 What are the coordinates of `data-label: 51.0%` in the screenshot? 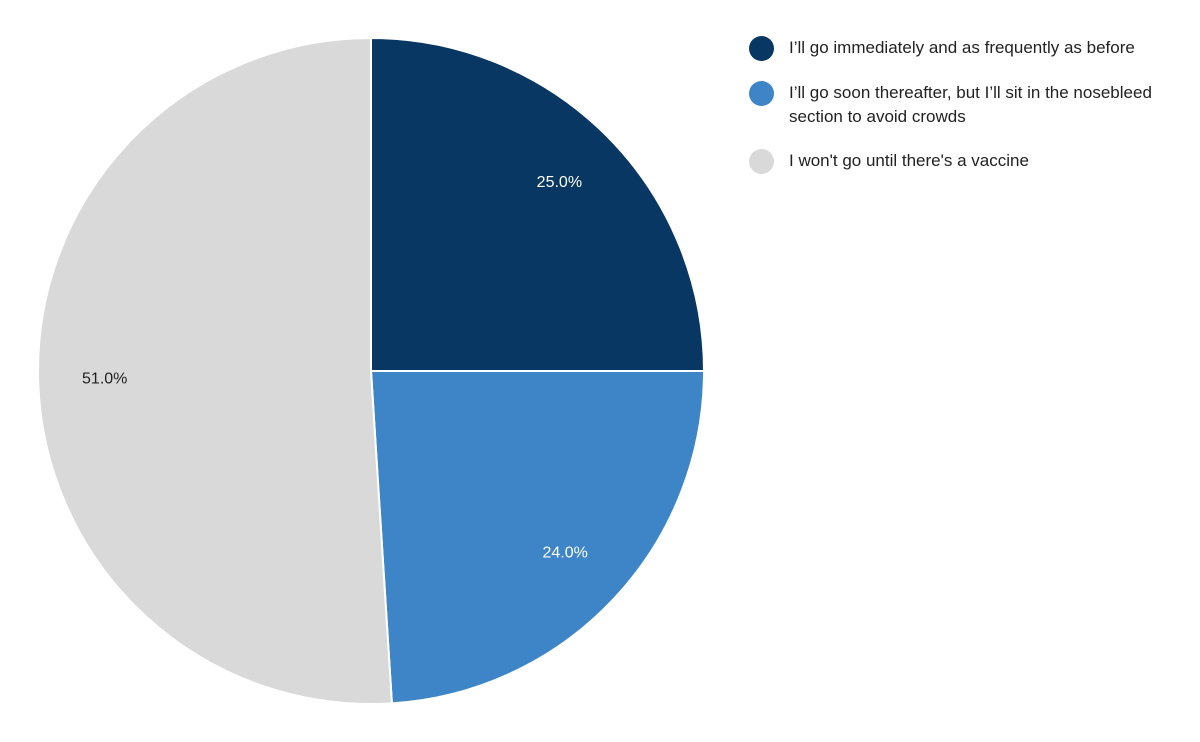 It's located at (104, 379).